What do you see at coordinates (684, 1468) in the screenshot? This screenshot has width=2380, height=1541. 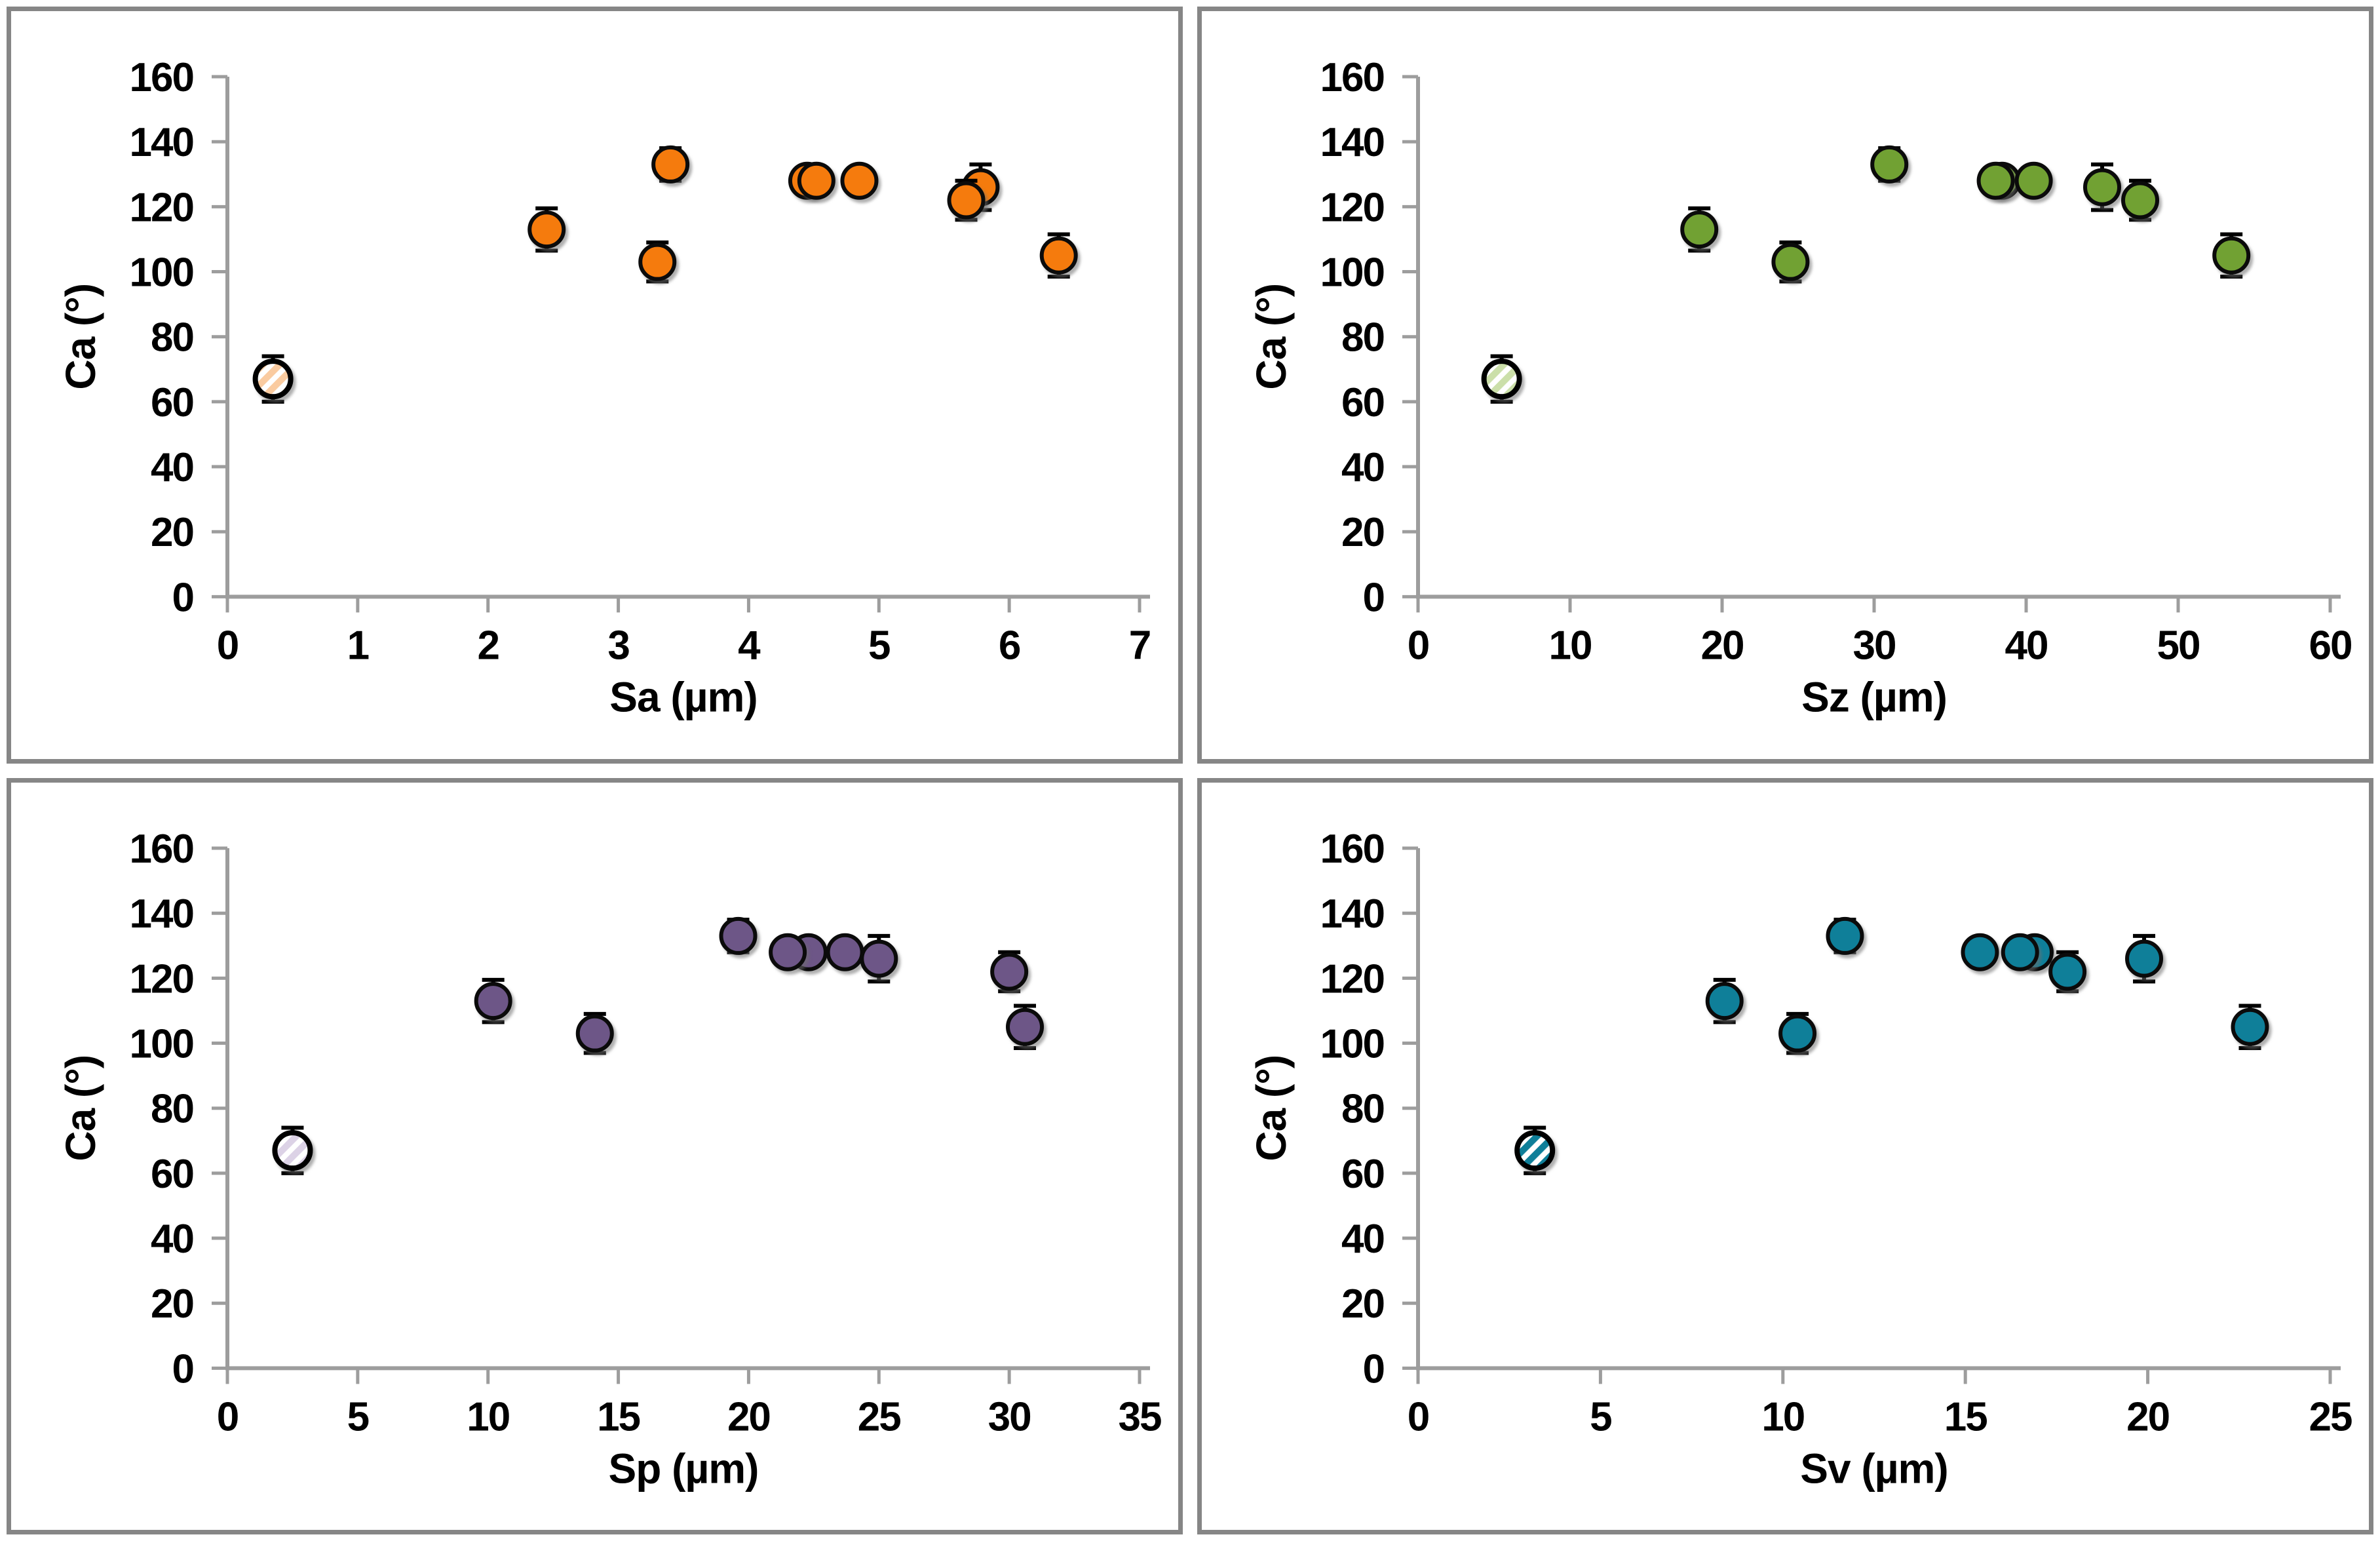 I see `x-axis-title: Sp (µm)` at bounding box center [684, 1468].